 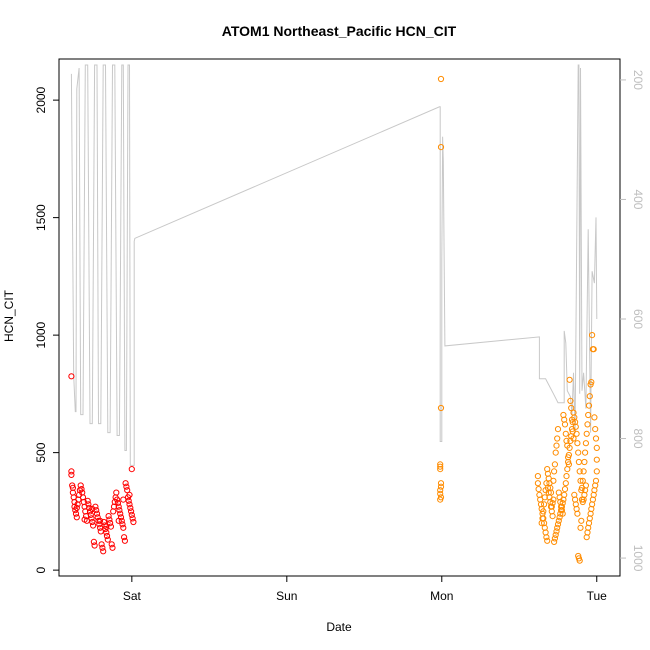 What do you see at coordinates (597, 596) in the screenshot?
I see `x-tick-label: Tue` at bounding box center [597, 596].